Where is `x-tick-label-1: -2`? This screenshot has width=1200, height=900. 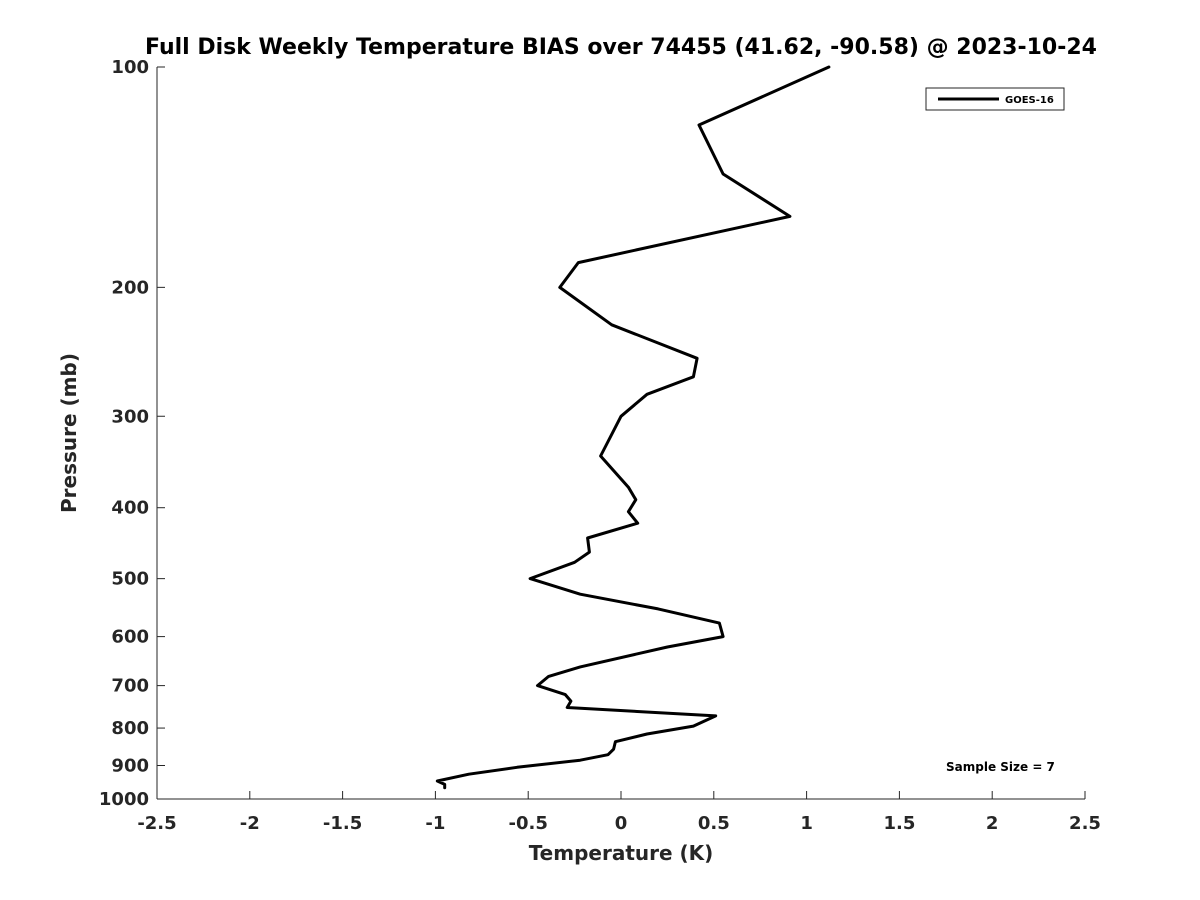
x-tick-label-1: -2 is located at coordinates (250, 823).